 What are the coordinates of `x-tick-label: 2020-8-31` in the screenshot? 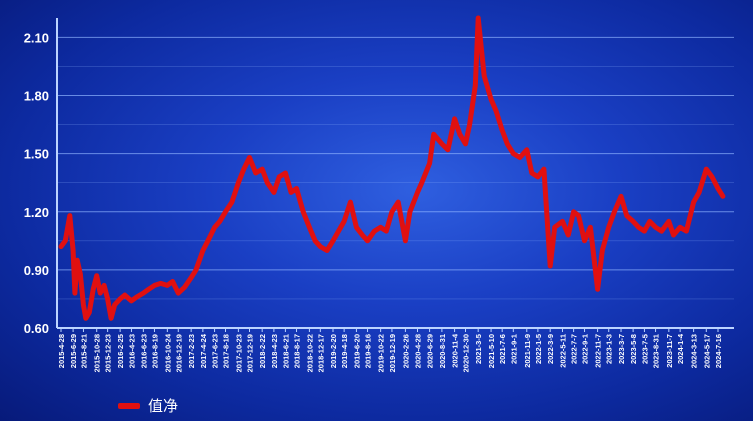 It's located at (442, 351).